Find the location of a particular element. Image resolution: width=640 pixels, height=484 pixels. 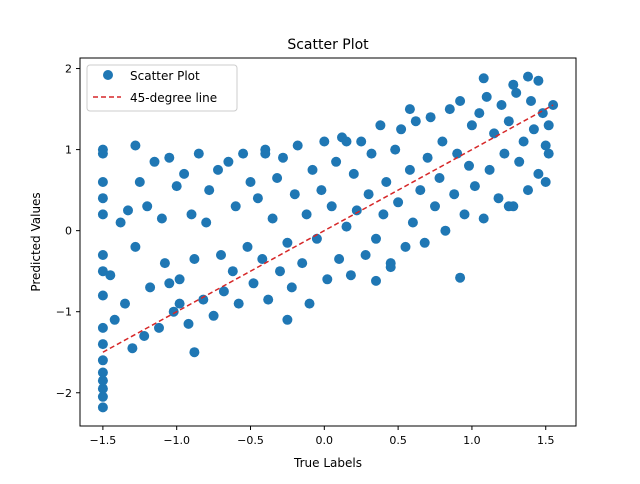

y-tick-label: −2 is located at coordinates (64, 393).